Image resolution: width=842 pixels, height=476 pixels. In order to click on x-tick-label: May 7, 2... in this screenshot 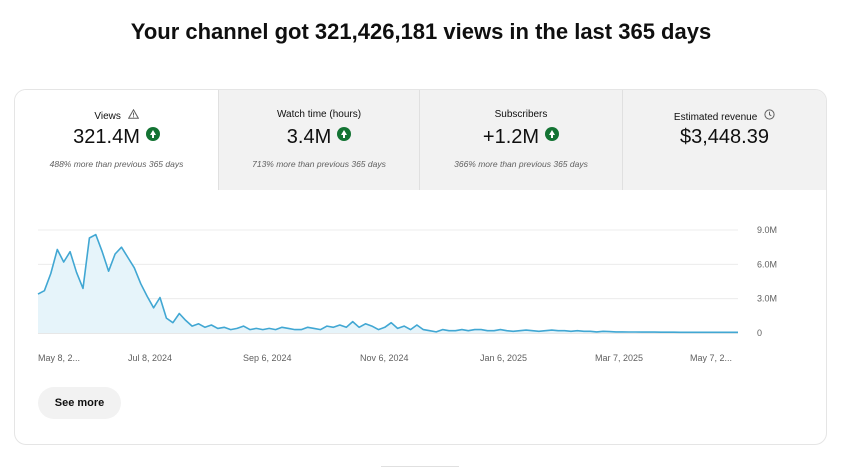, I will do `click(711, 358)`.